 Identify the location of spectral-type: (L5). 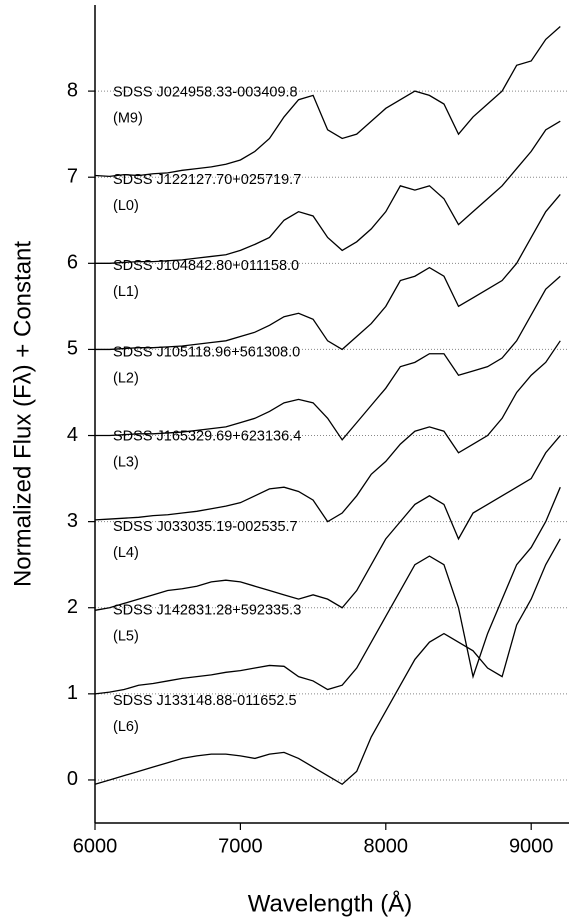
(126, 637).